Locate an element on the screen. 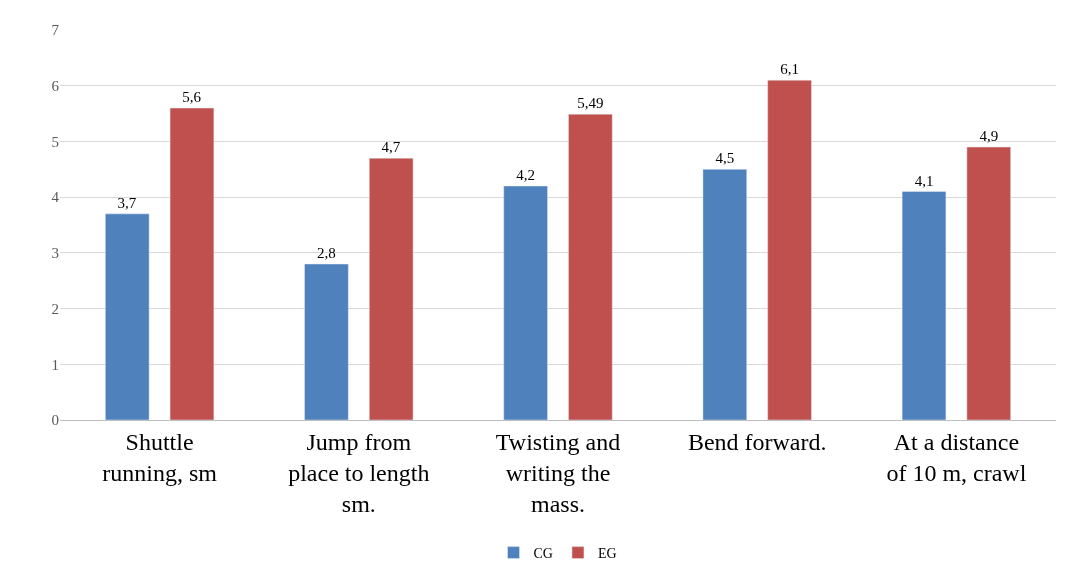 The width and height of the screenshot is (1086, 581). y-tick-label: 2 is located at coordinates (55, 308).